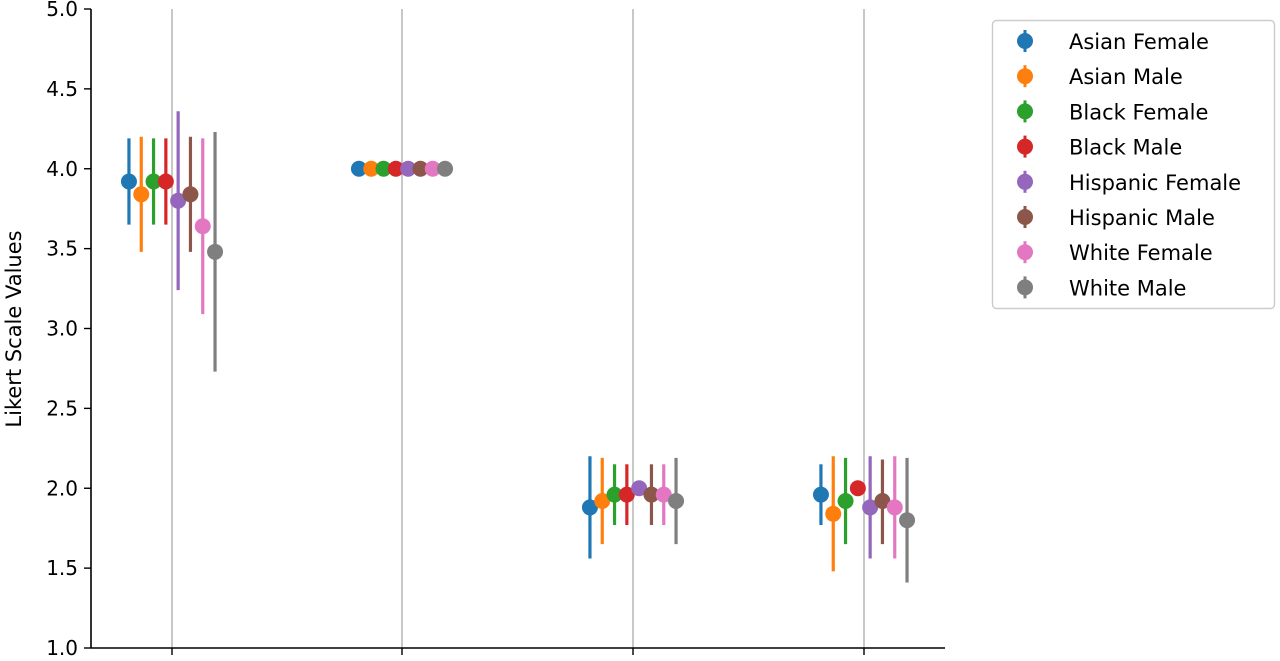 The height and width of the screenshot is (661, 1280). I want to click on y-tick-label: 4.5, so click(62, 89).